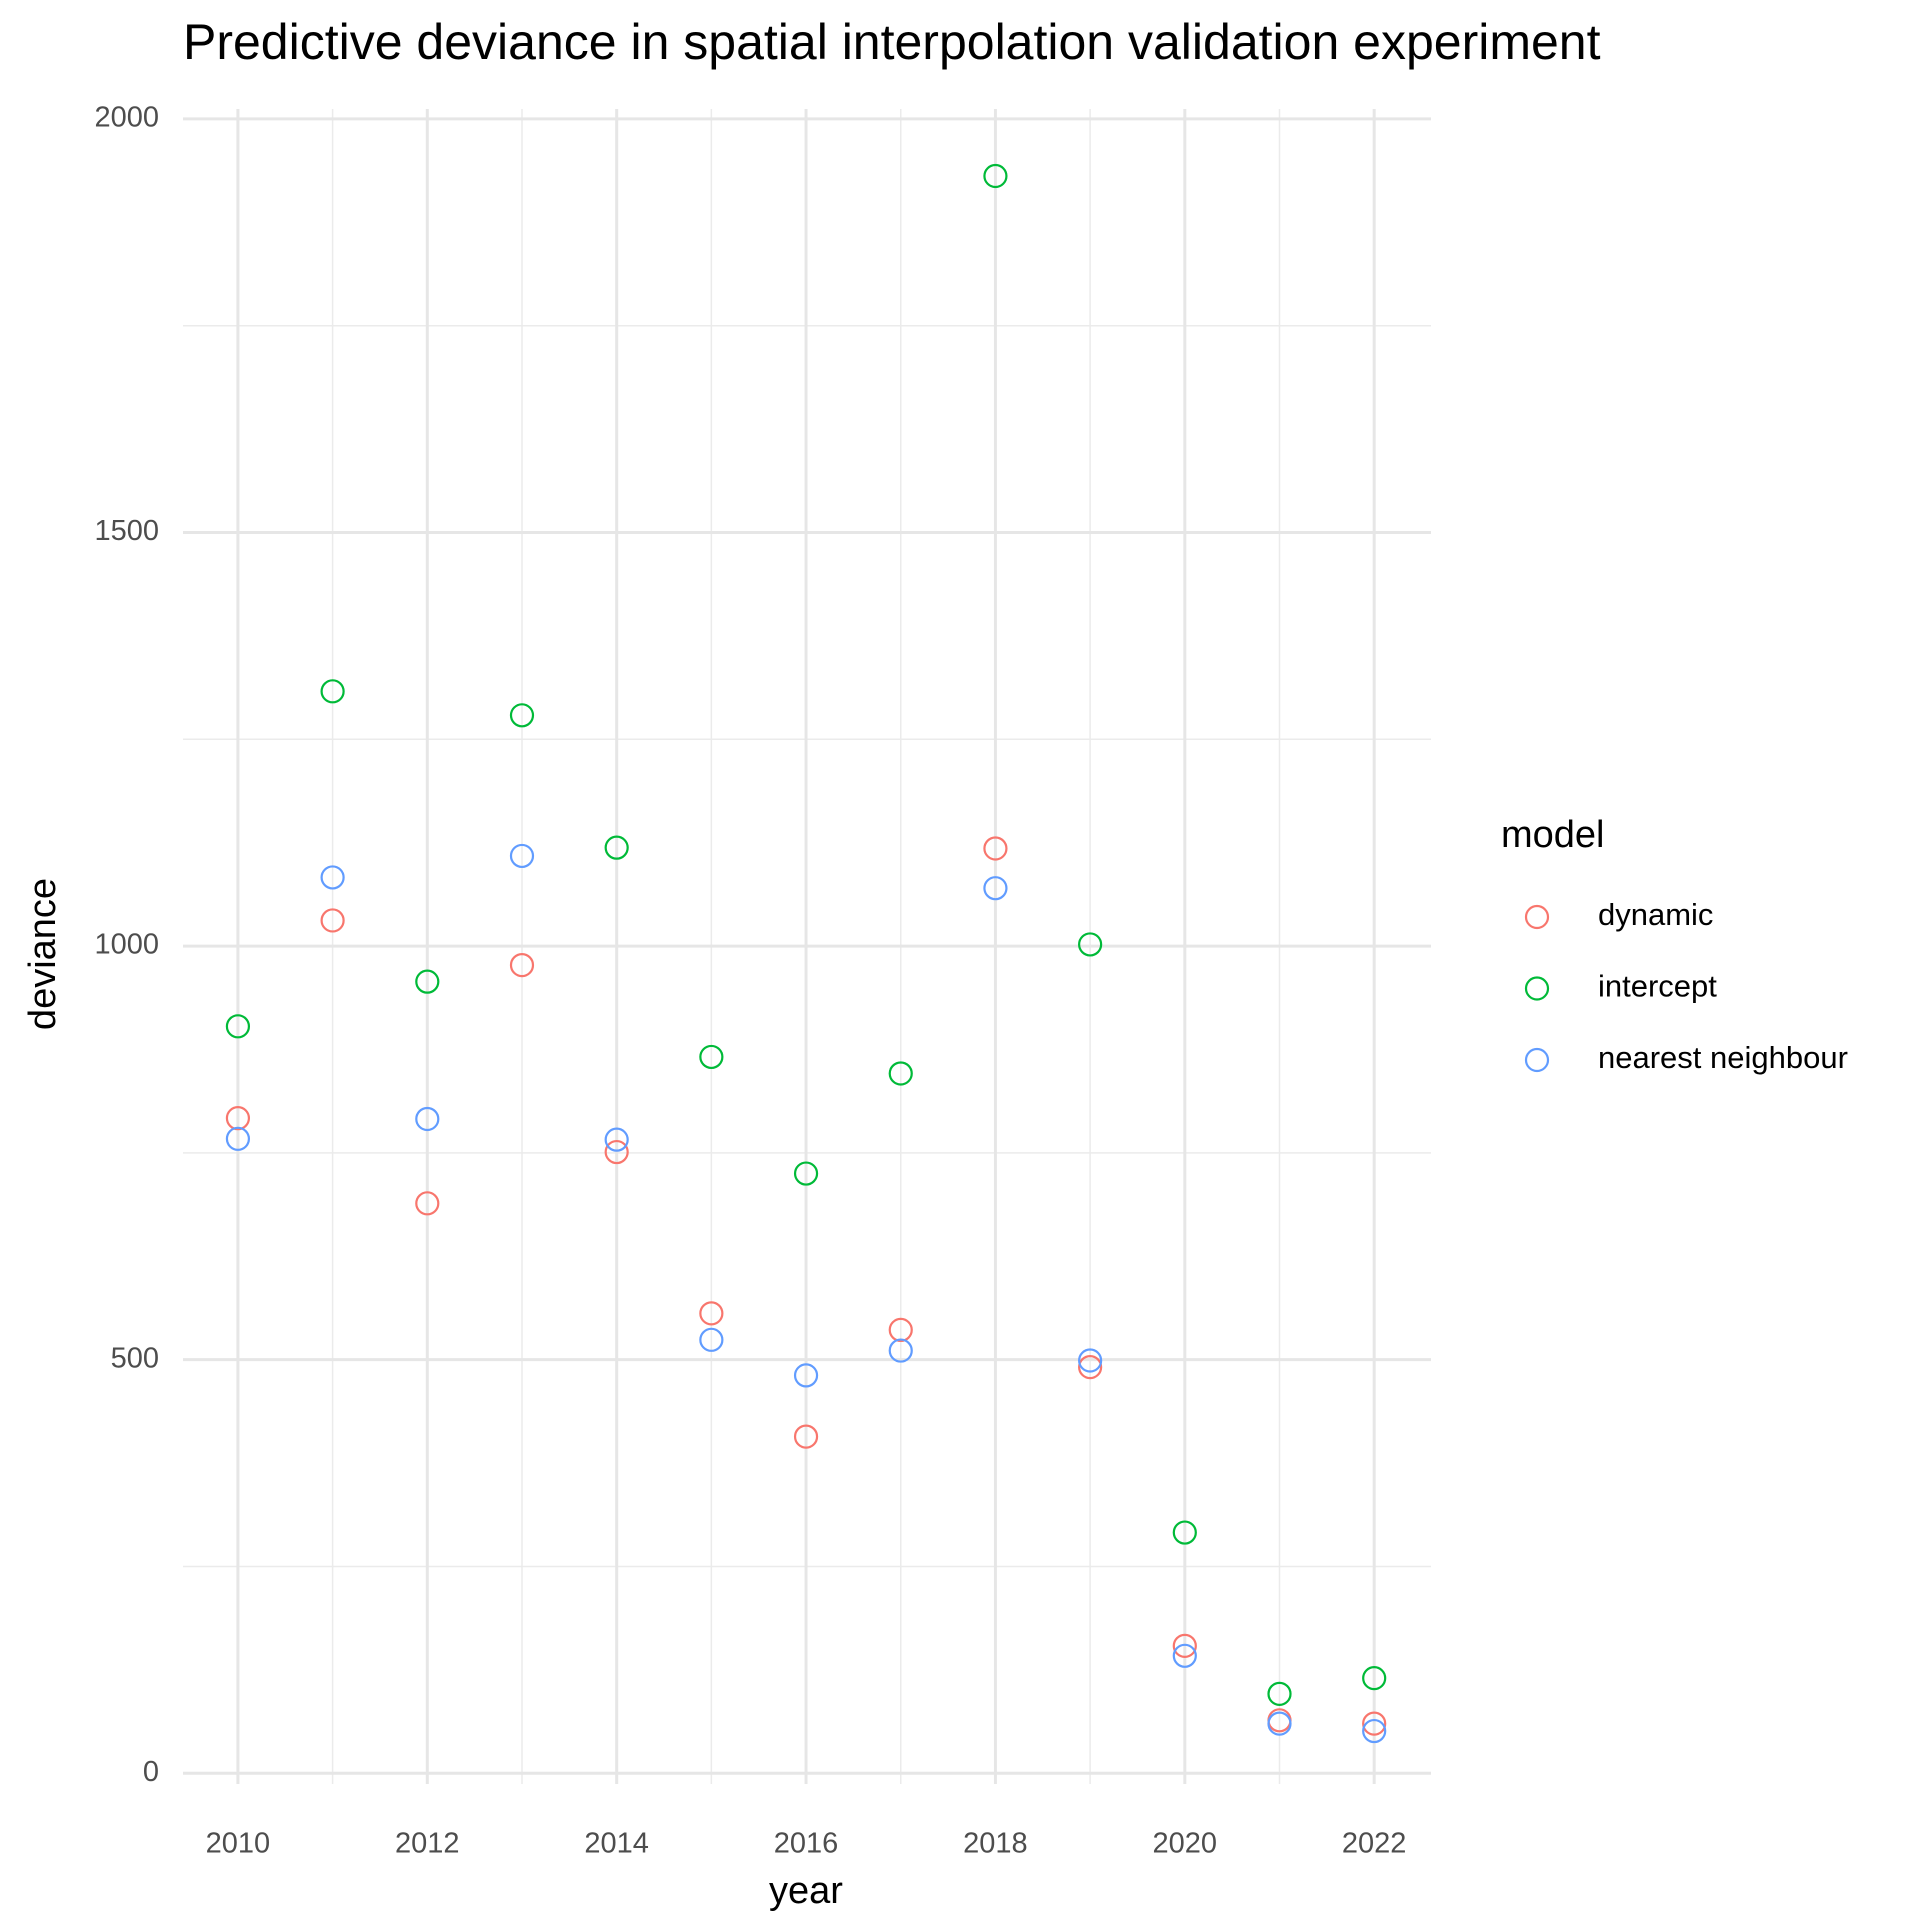  I want to click on y-tick-label: 2000, so click(126, 118).